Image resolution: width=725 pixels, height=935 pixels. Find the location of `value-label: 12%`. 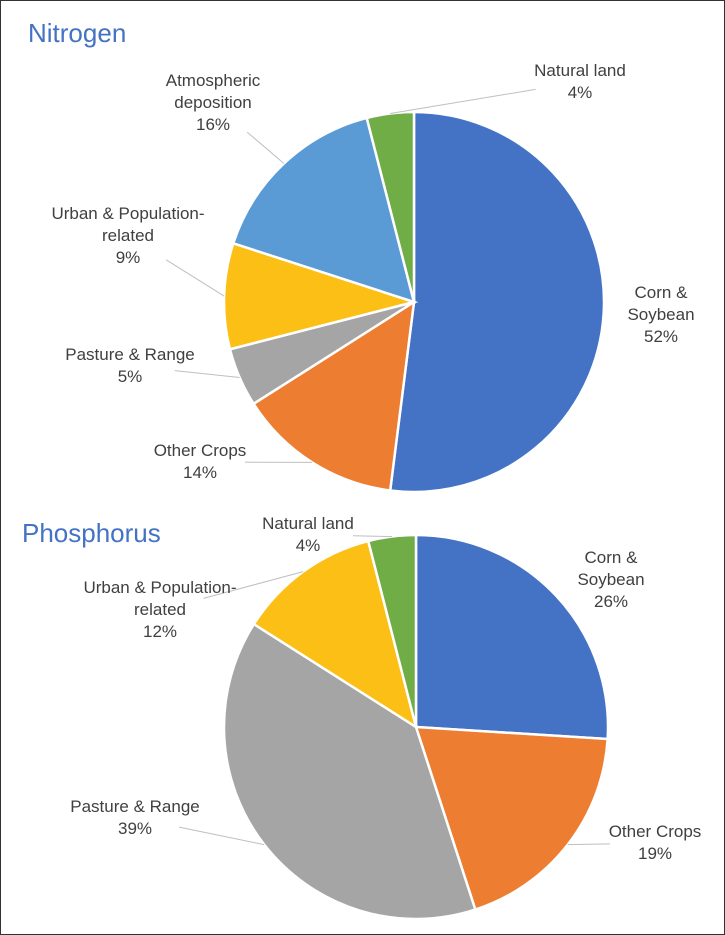

value-label: 12% is located at coordinates (160, 631).